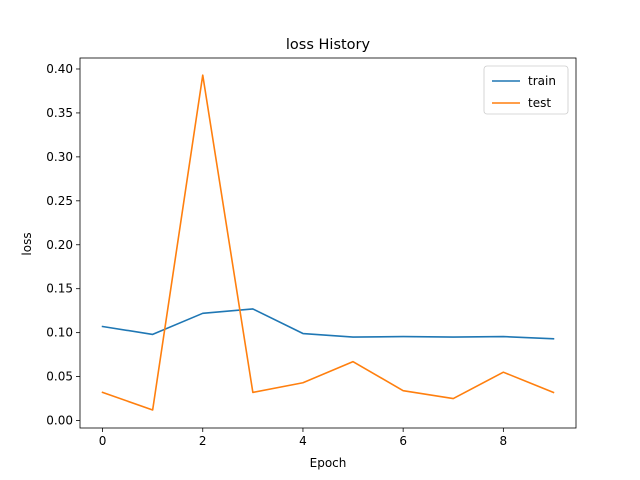  I want to click on chart-title: loss History, so click(328, 45).